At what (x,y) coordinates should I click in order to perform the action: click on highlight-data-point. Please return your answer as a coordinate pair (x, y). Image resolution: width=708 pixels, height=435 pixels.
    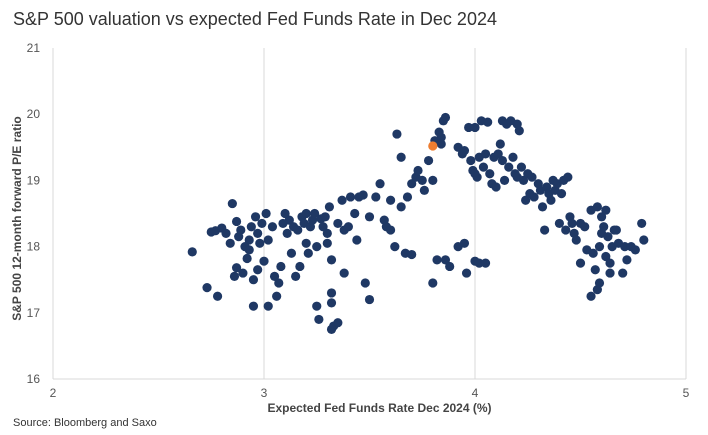
    Looking at the image, I should click on (433, 146).